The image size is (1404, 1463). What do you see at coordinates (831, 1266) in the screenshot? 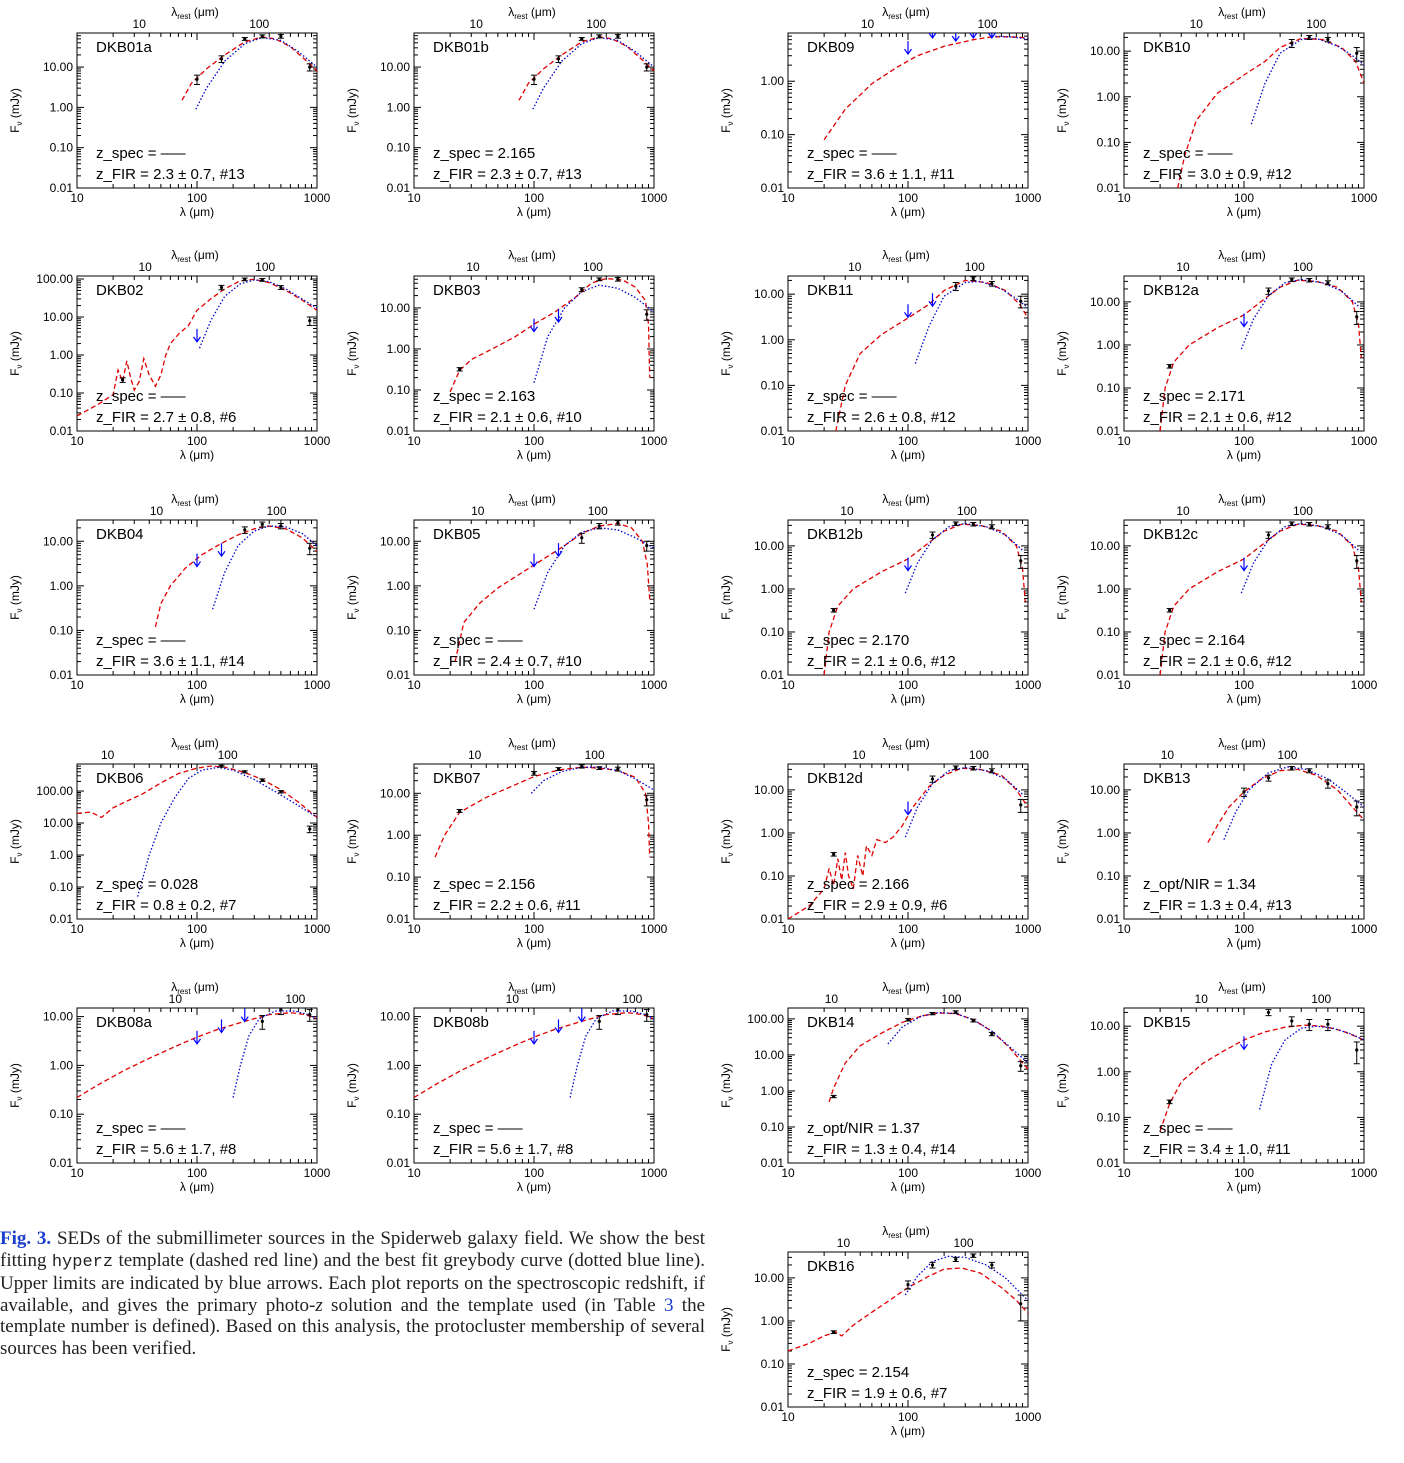
I see `panel-title: DKB16` at bounding box center [831, 1266].